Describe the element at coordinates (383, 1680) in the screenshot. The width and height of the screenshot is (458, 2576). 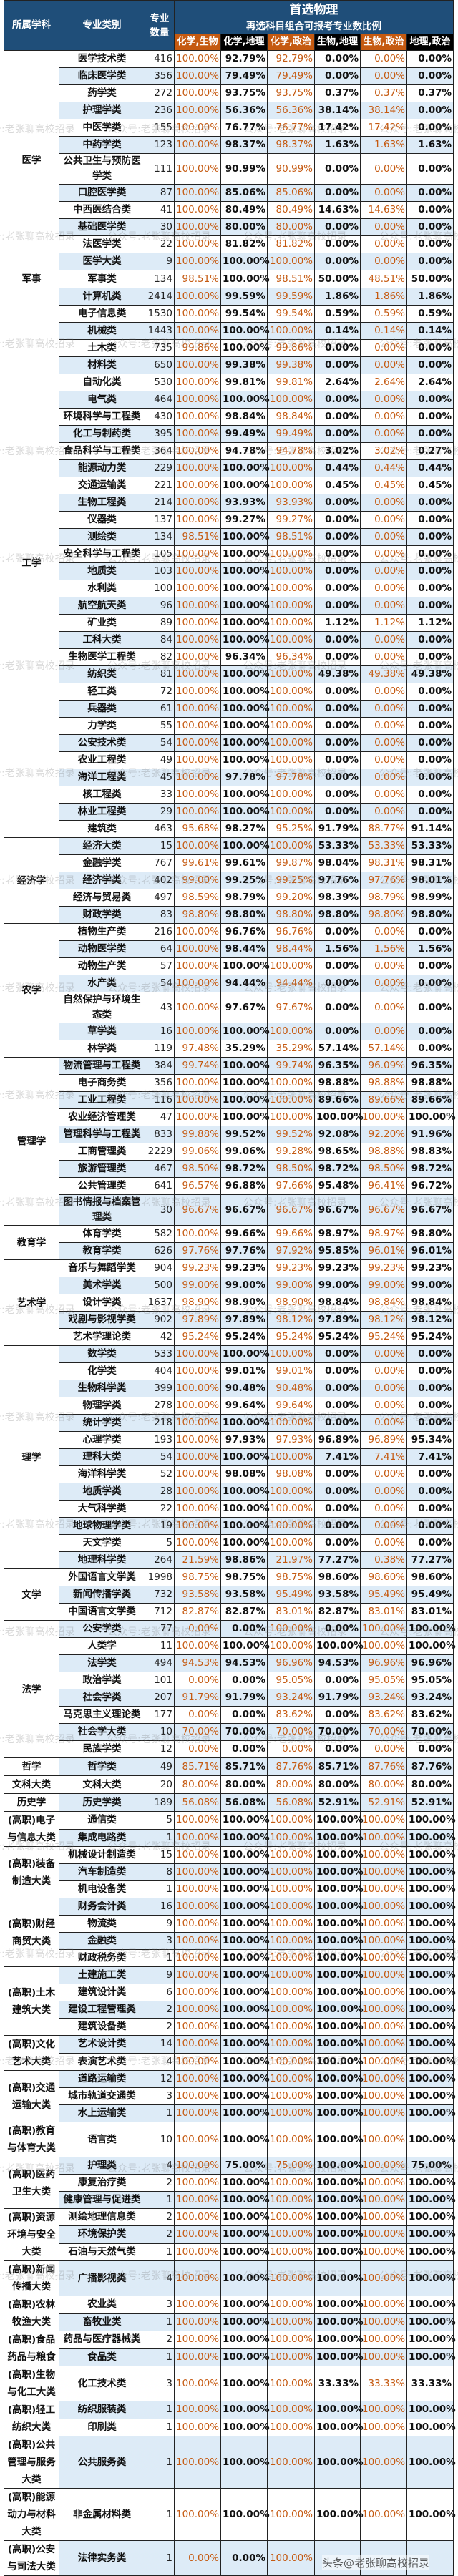
I see `percent-cell-4: 95.05%` at that location.